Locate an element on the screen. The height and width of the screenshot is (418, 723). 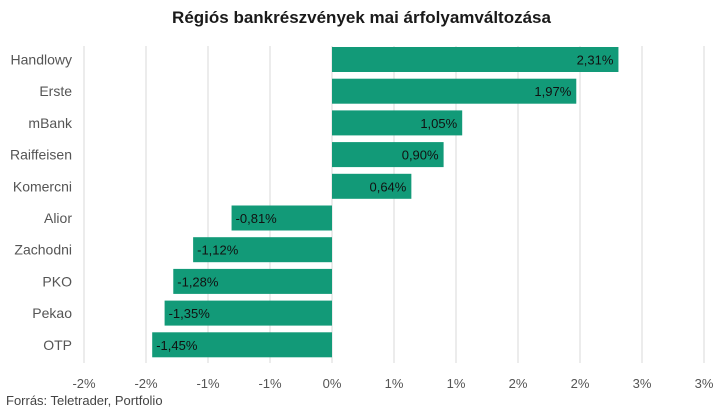
x-tick-label: 0% is located at coordinates (332, 383).